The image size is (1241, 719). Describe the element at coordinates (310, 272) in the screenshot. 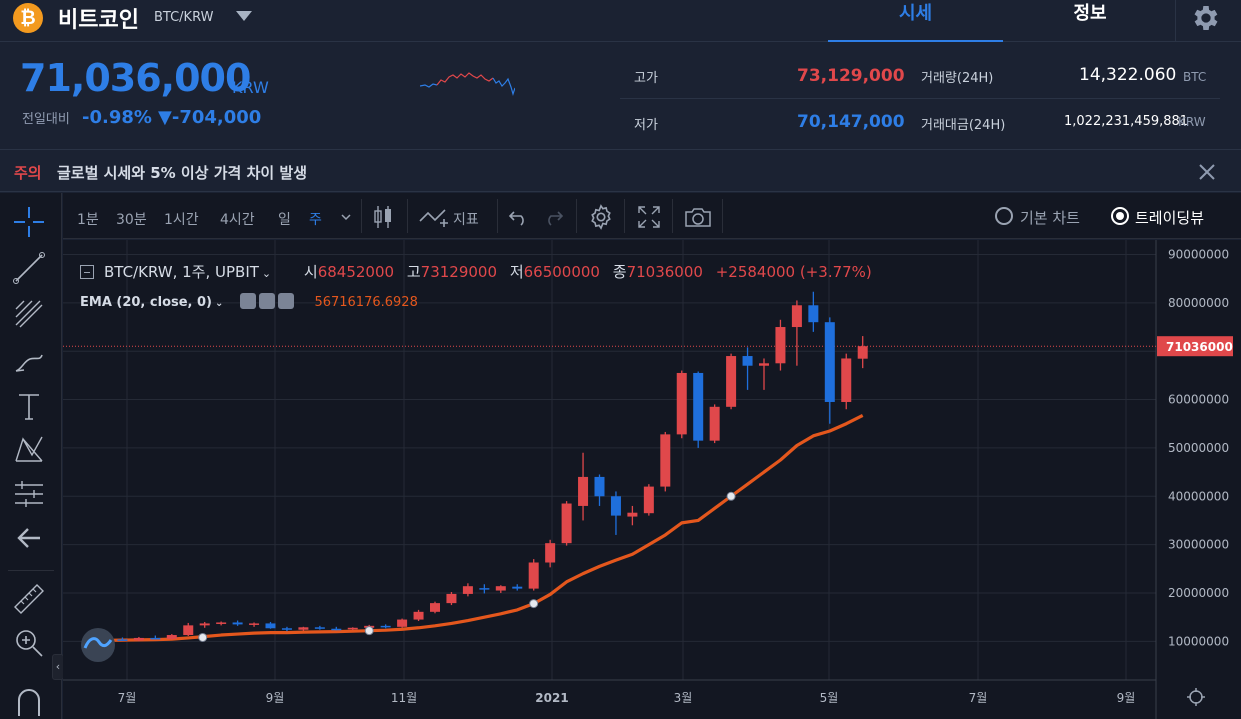

I see `legend-open-label: 시` at that location.